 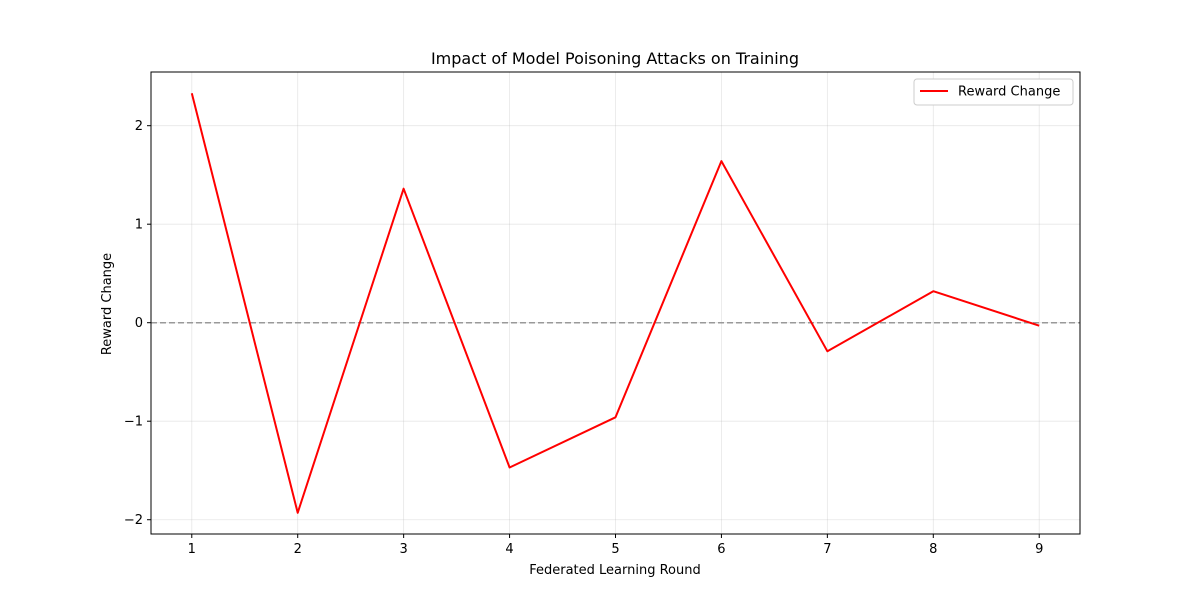 I want to click on x-tick-label: 7, so click(x=827, y=549).